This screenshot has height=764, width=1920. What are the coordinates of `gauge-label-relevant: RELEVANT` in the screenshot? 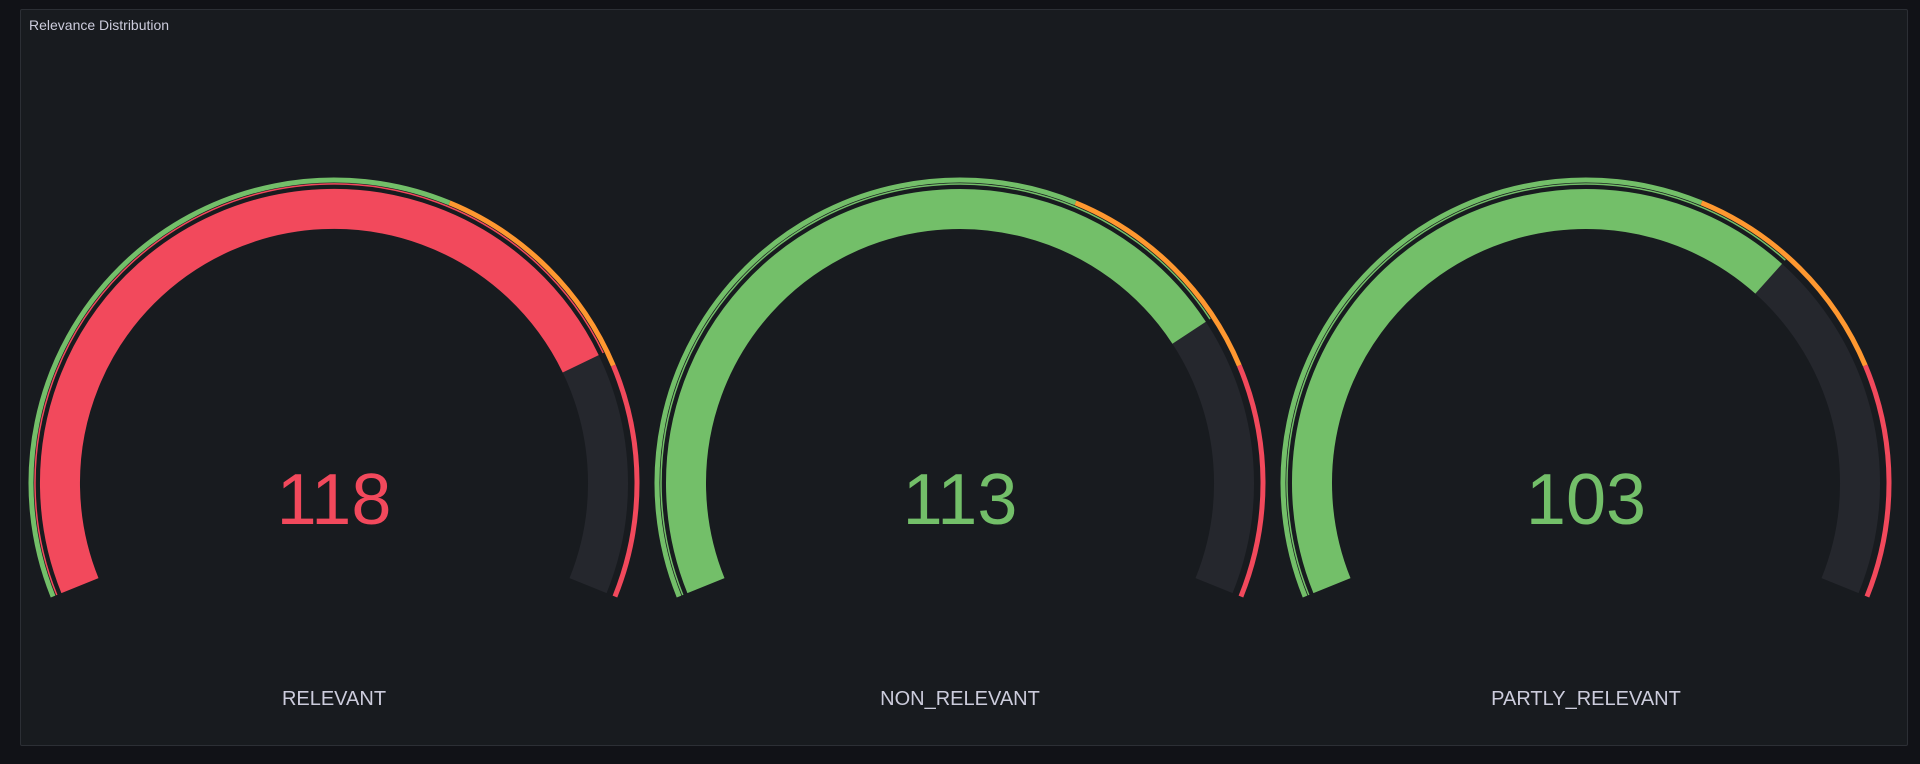 It's located at (334, 699).